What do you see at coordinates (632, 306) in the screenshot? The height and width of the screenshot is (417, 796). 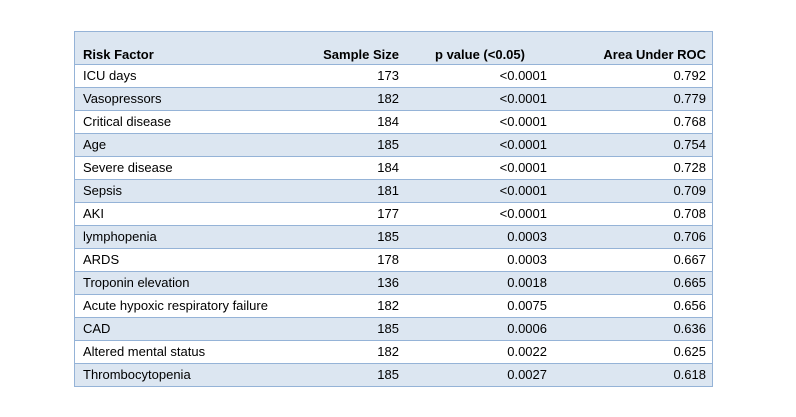 I see `cell-area-under-roc: 0.656` at bounding box center [632, 306].